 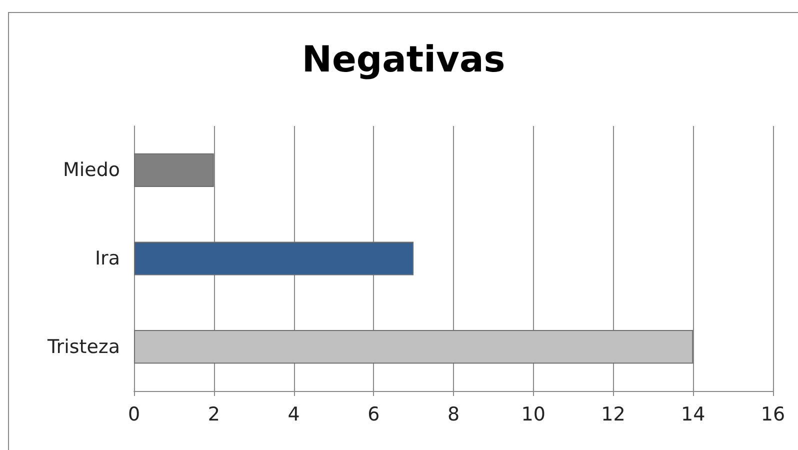 I want to click on x-tick-label: 14, so click(x=693, y=415).